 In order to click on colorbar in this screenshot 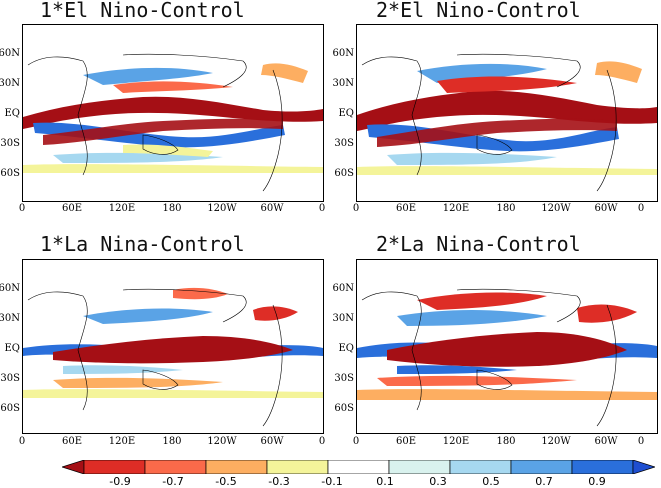, I will do `click(358, 467)`.